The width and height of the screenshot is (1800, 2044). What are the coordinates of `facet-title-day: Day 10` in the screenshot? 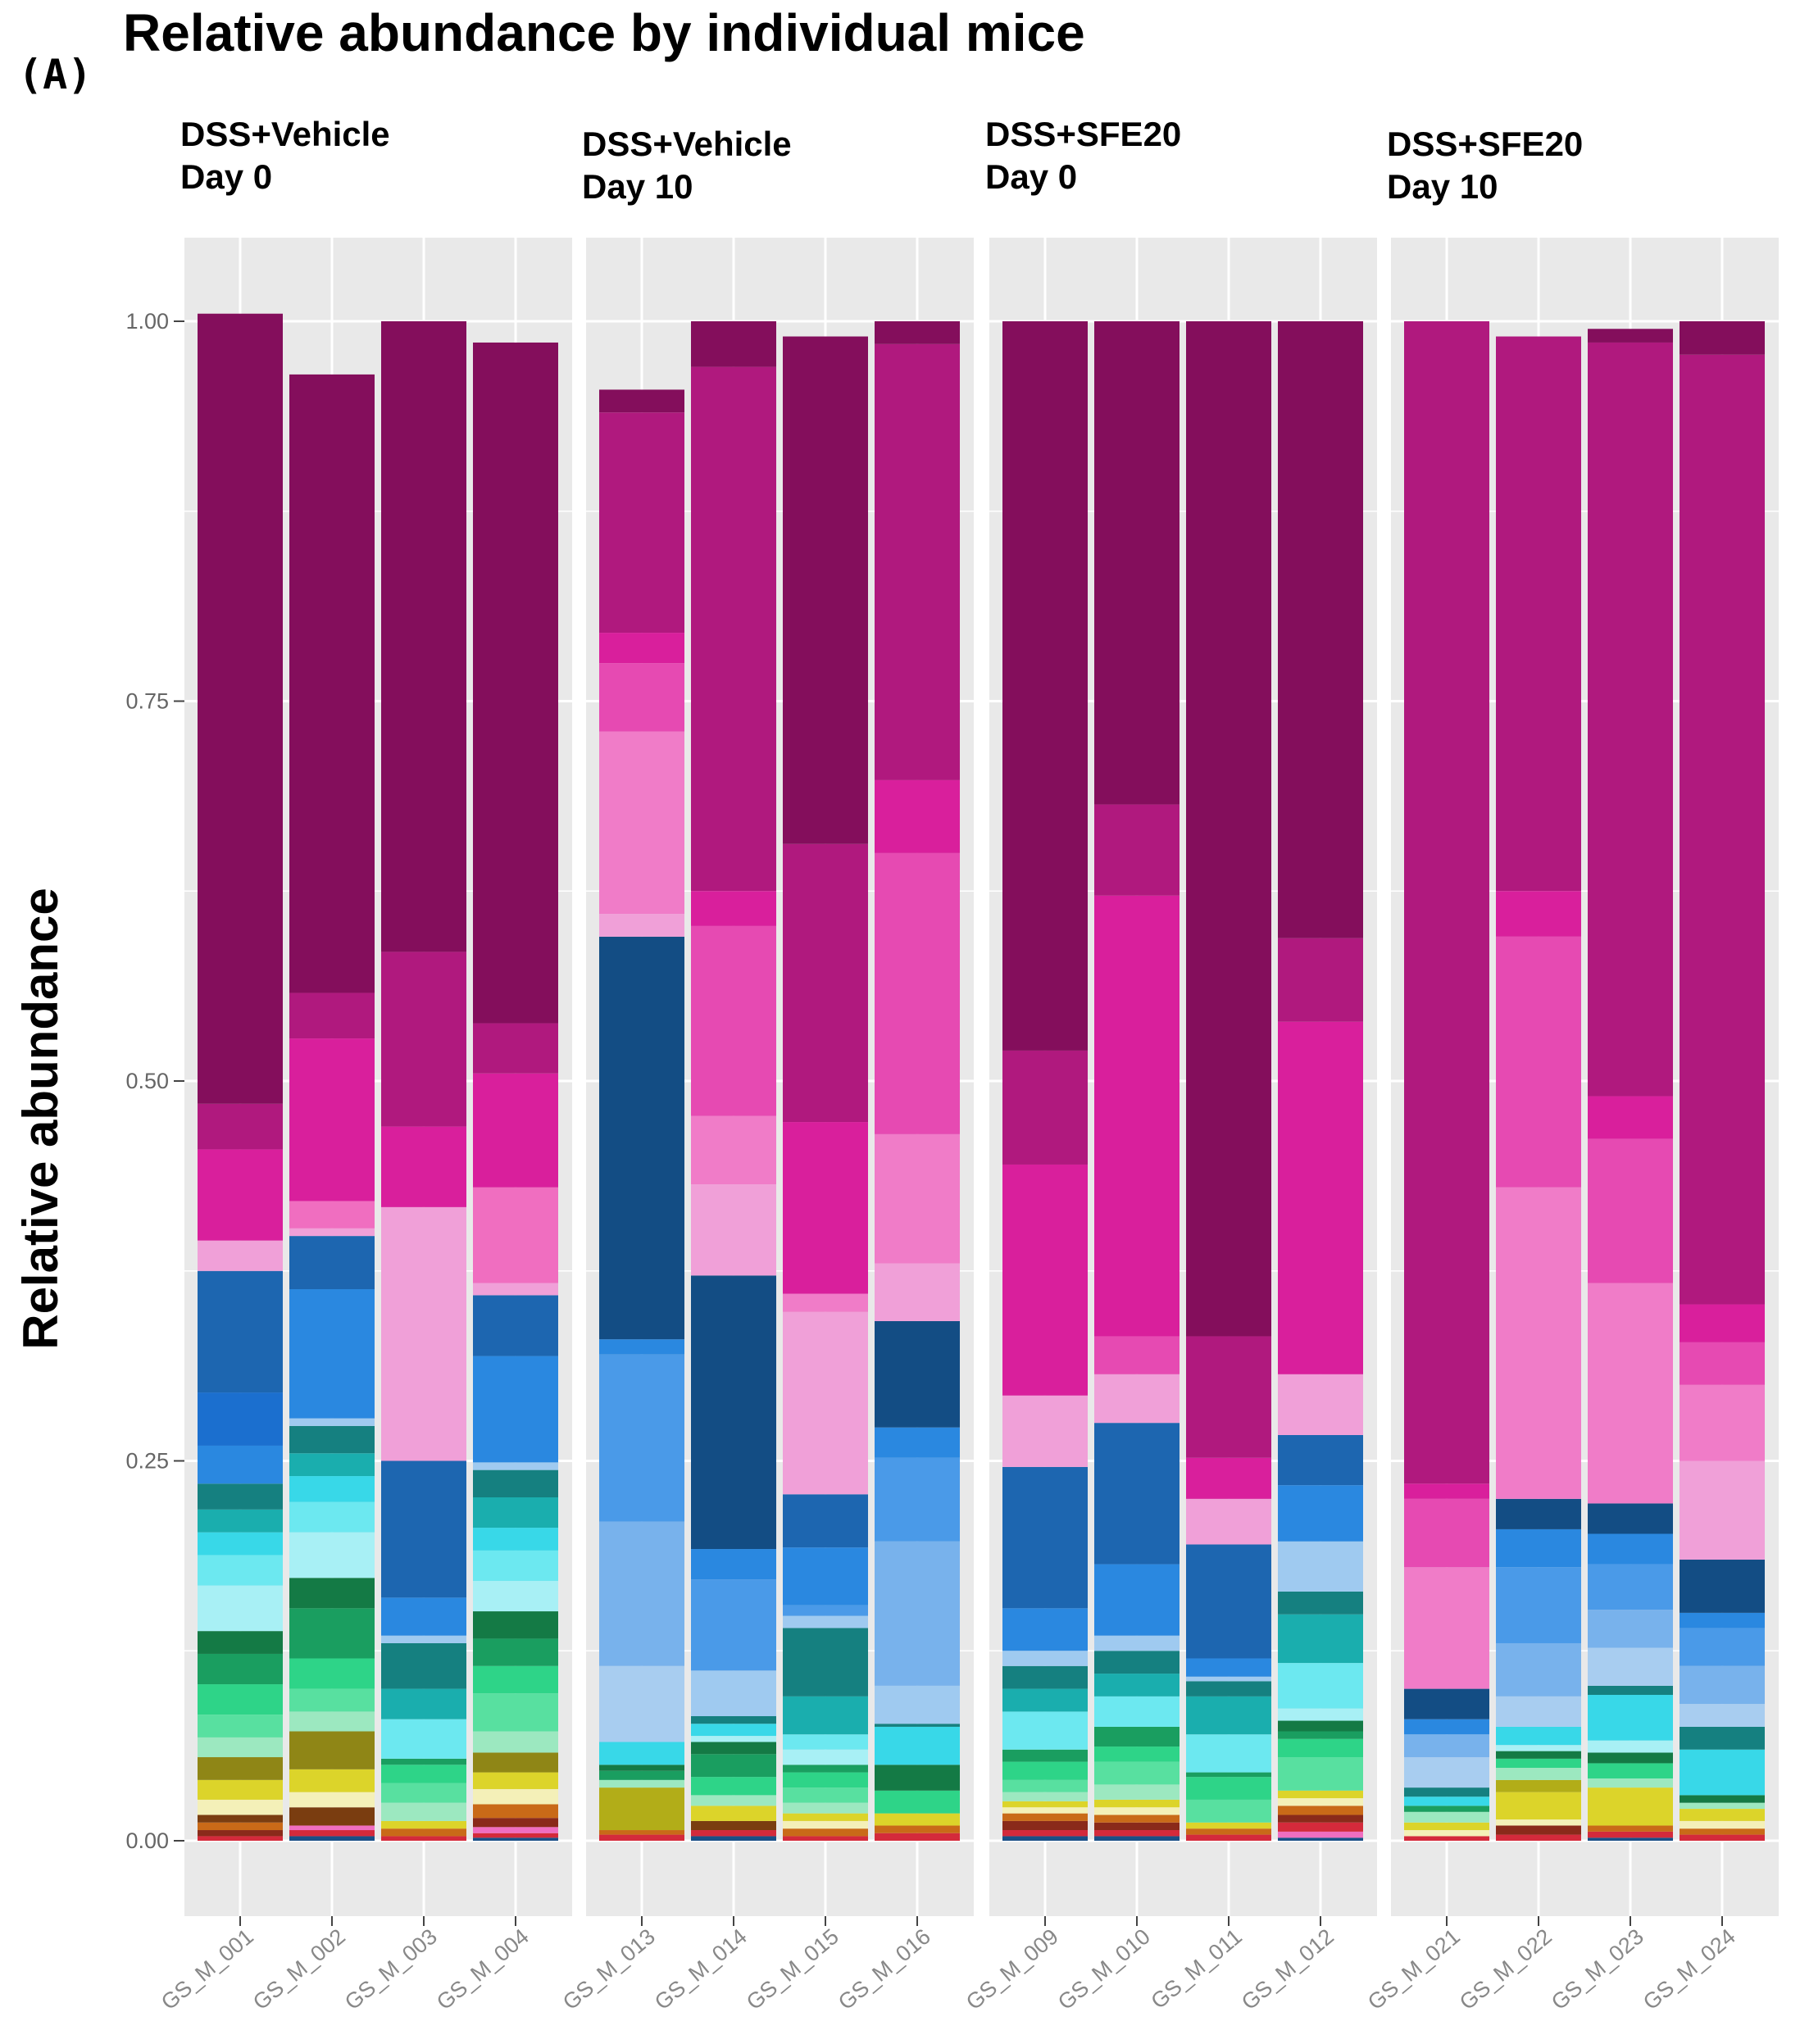 It's located at (637, 186).